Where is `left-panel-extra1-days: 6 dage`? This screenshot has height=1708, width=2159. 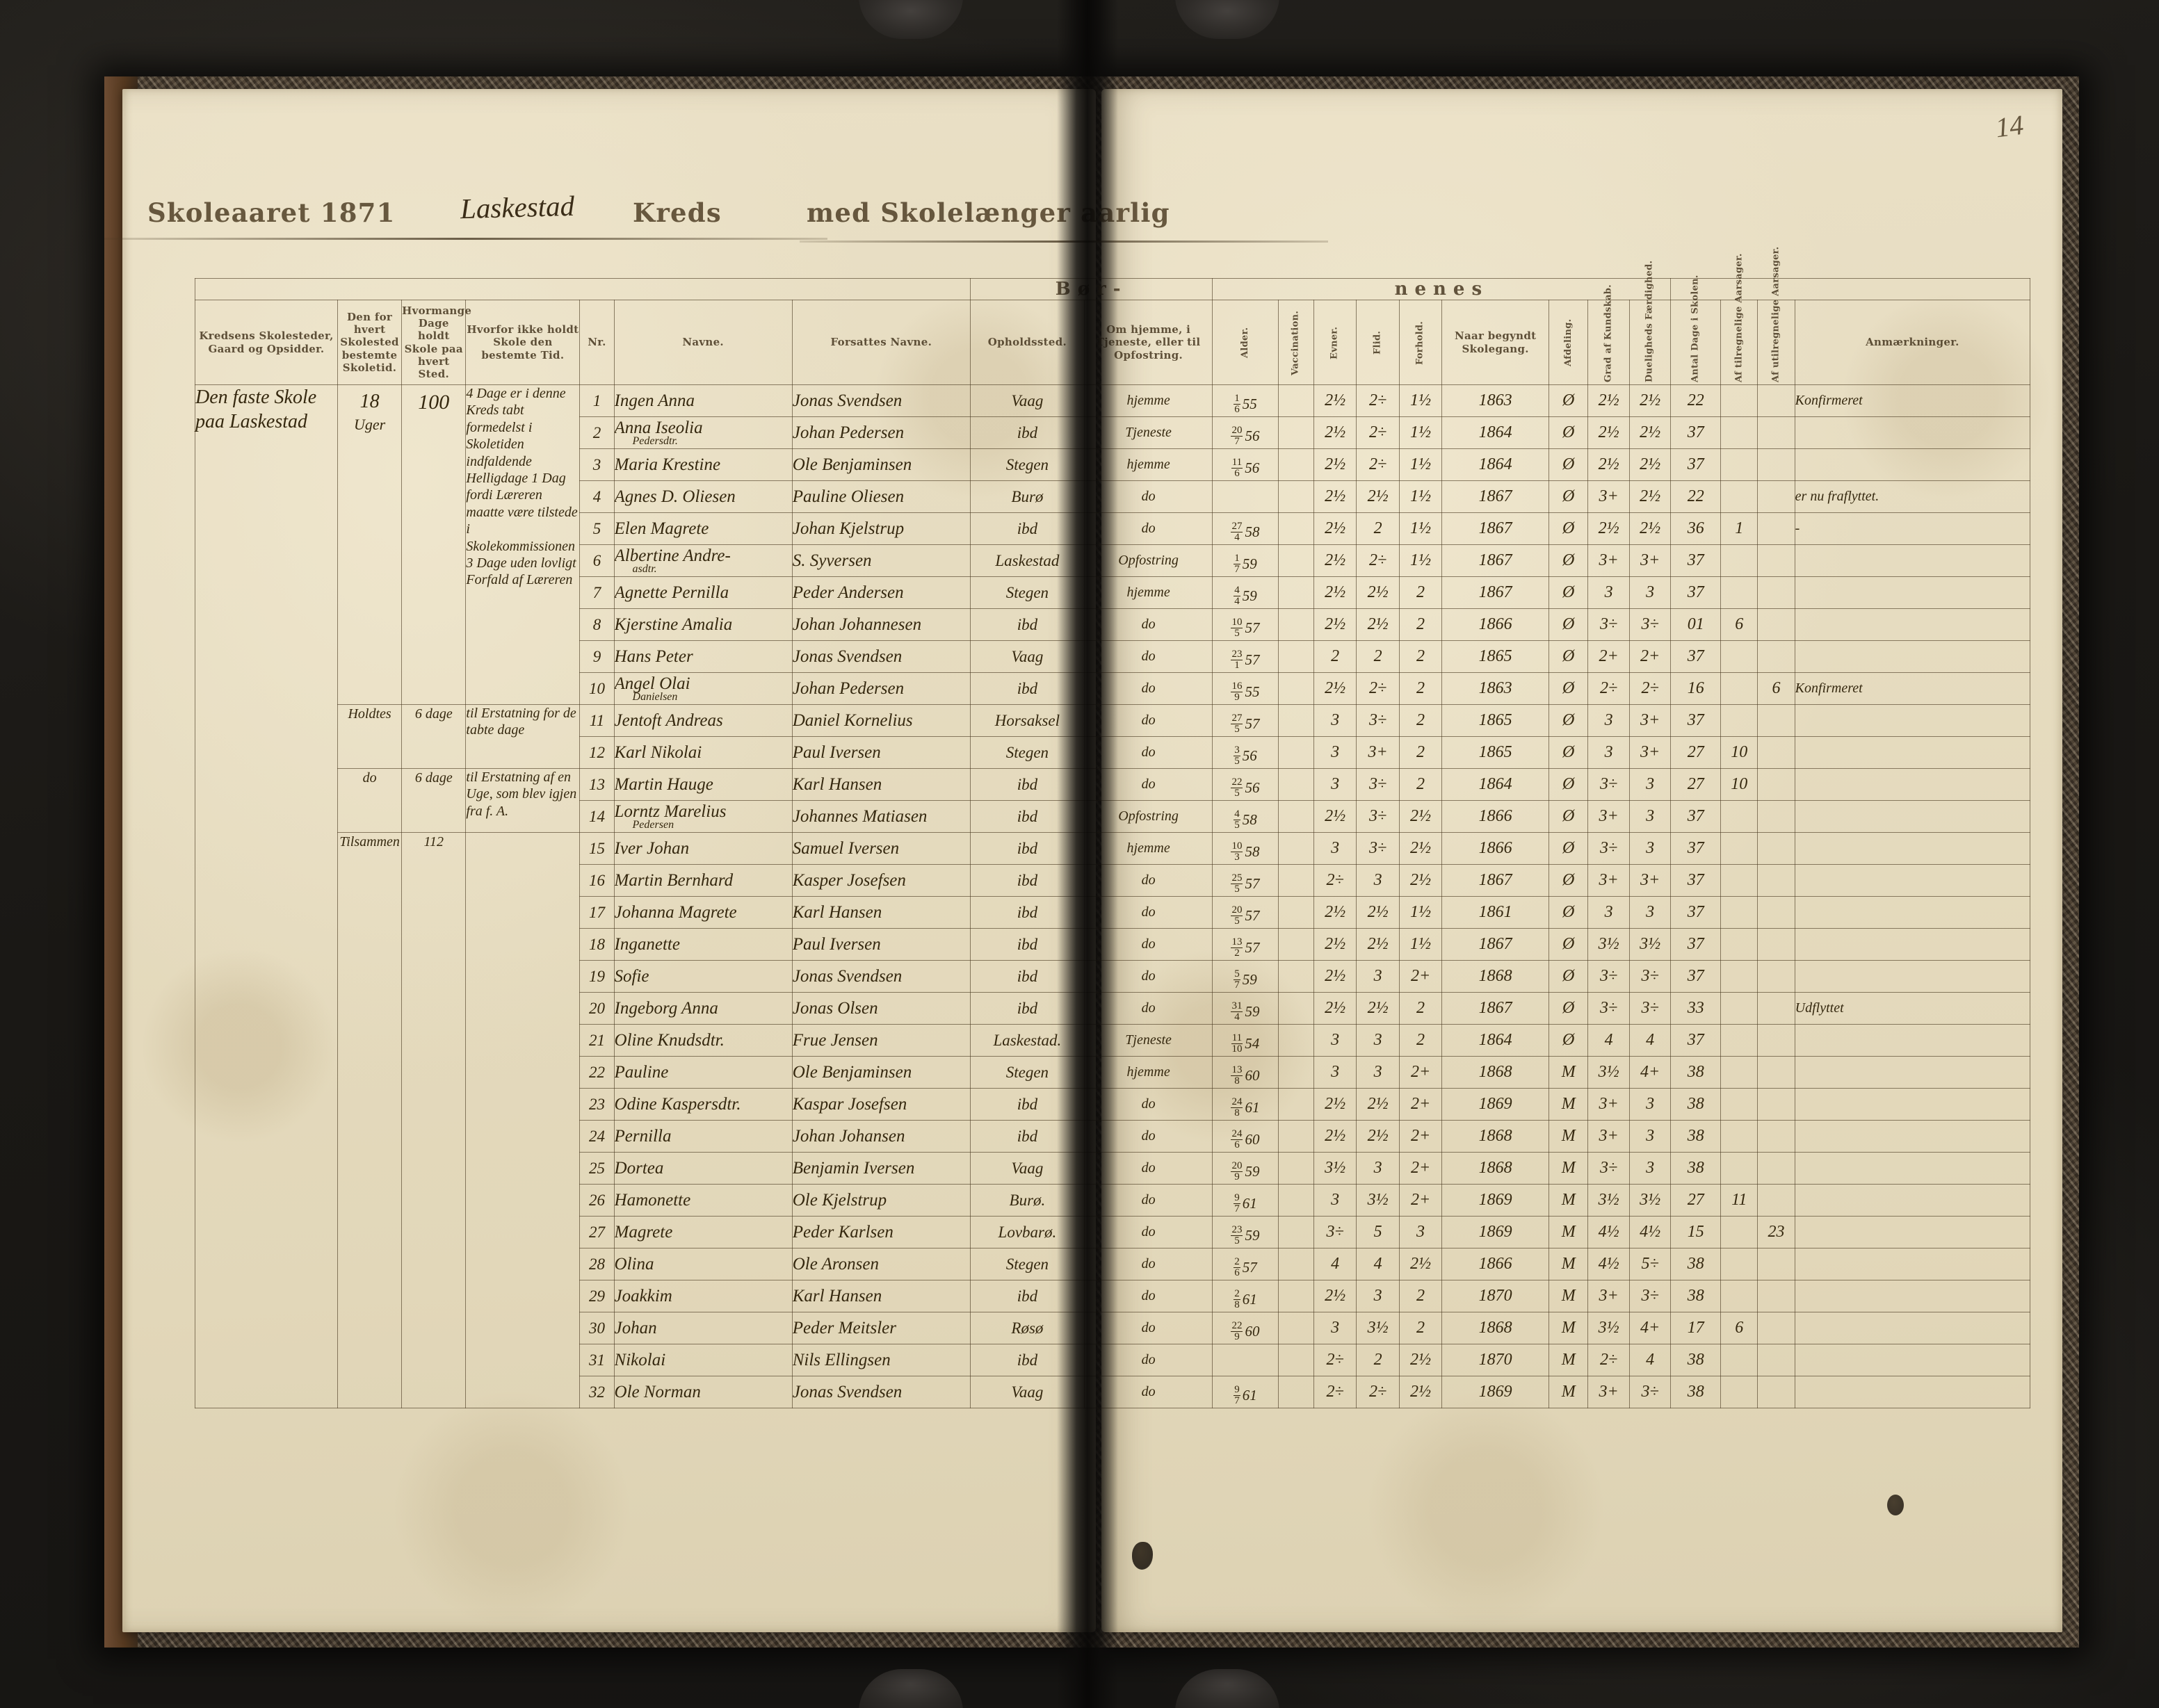
left-panel-extra1-days: 6 dage is located at coordinates (434, 736).